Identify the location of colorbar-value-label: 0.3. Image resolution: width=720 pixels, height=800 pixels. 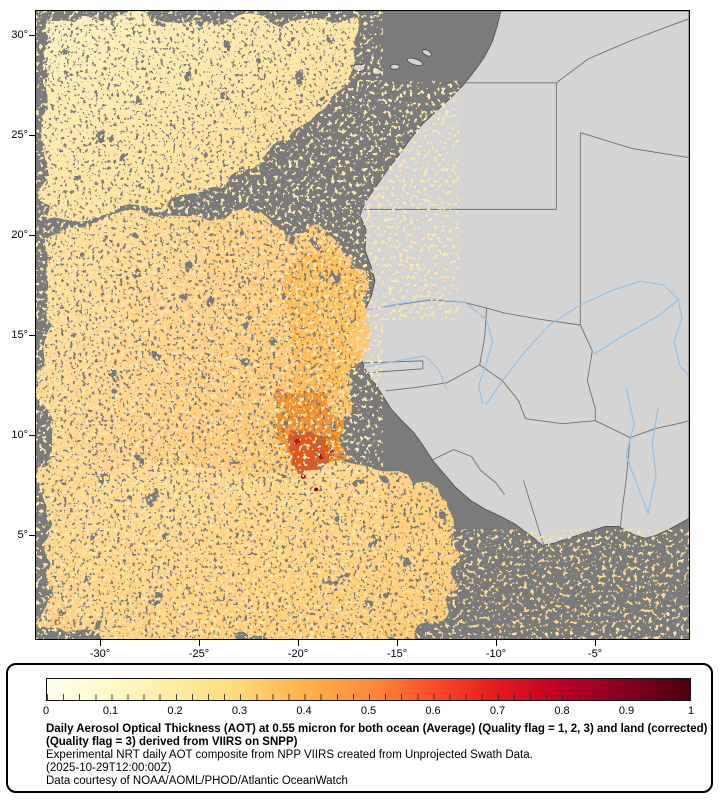
(239, 711).